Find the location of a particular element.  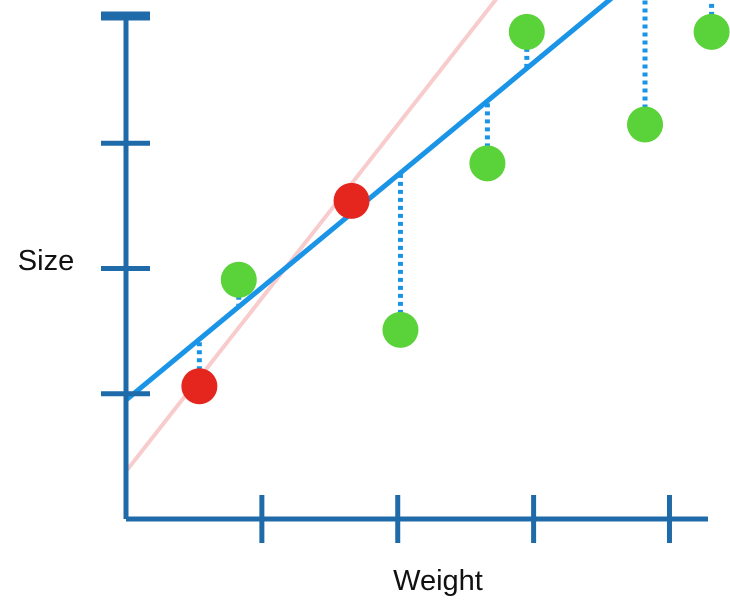

y-axis-title: Size is located at coordinates (46, 261).